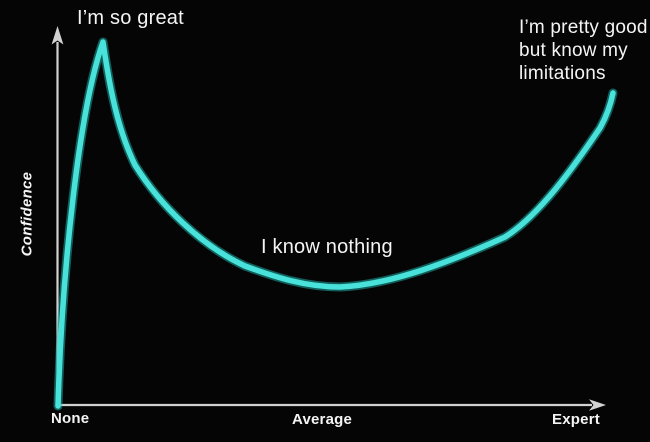 The width and height of the screenshot is (650, 442). I want to click on annotation-expert-line3: limitations, so click(562, 73).